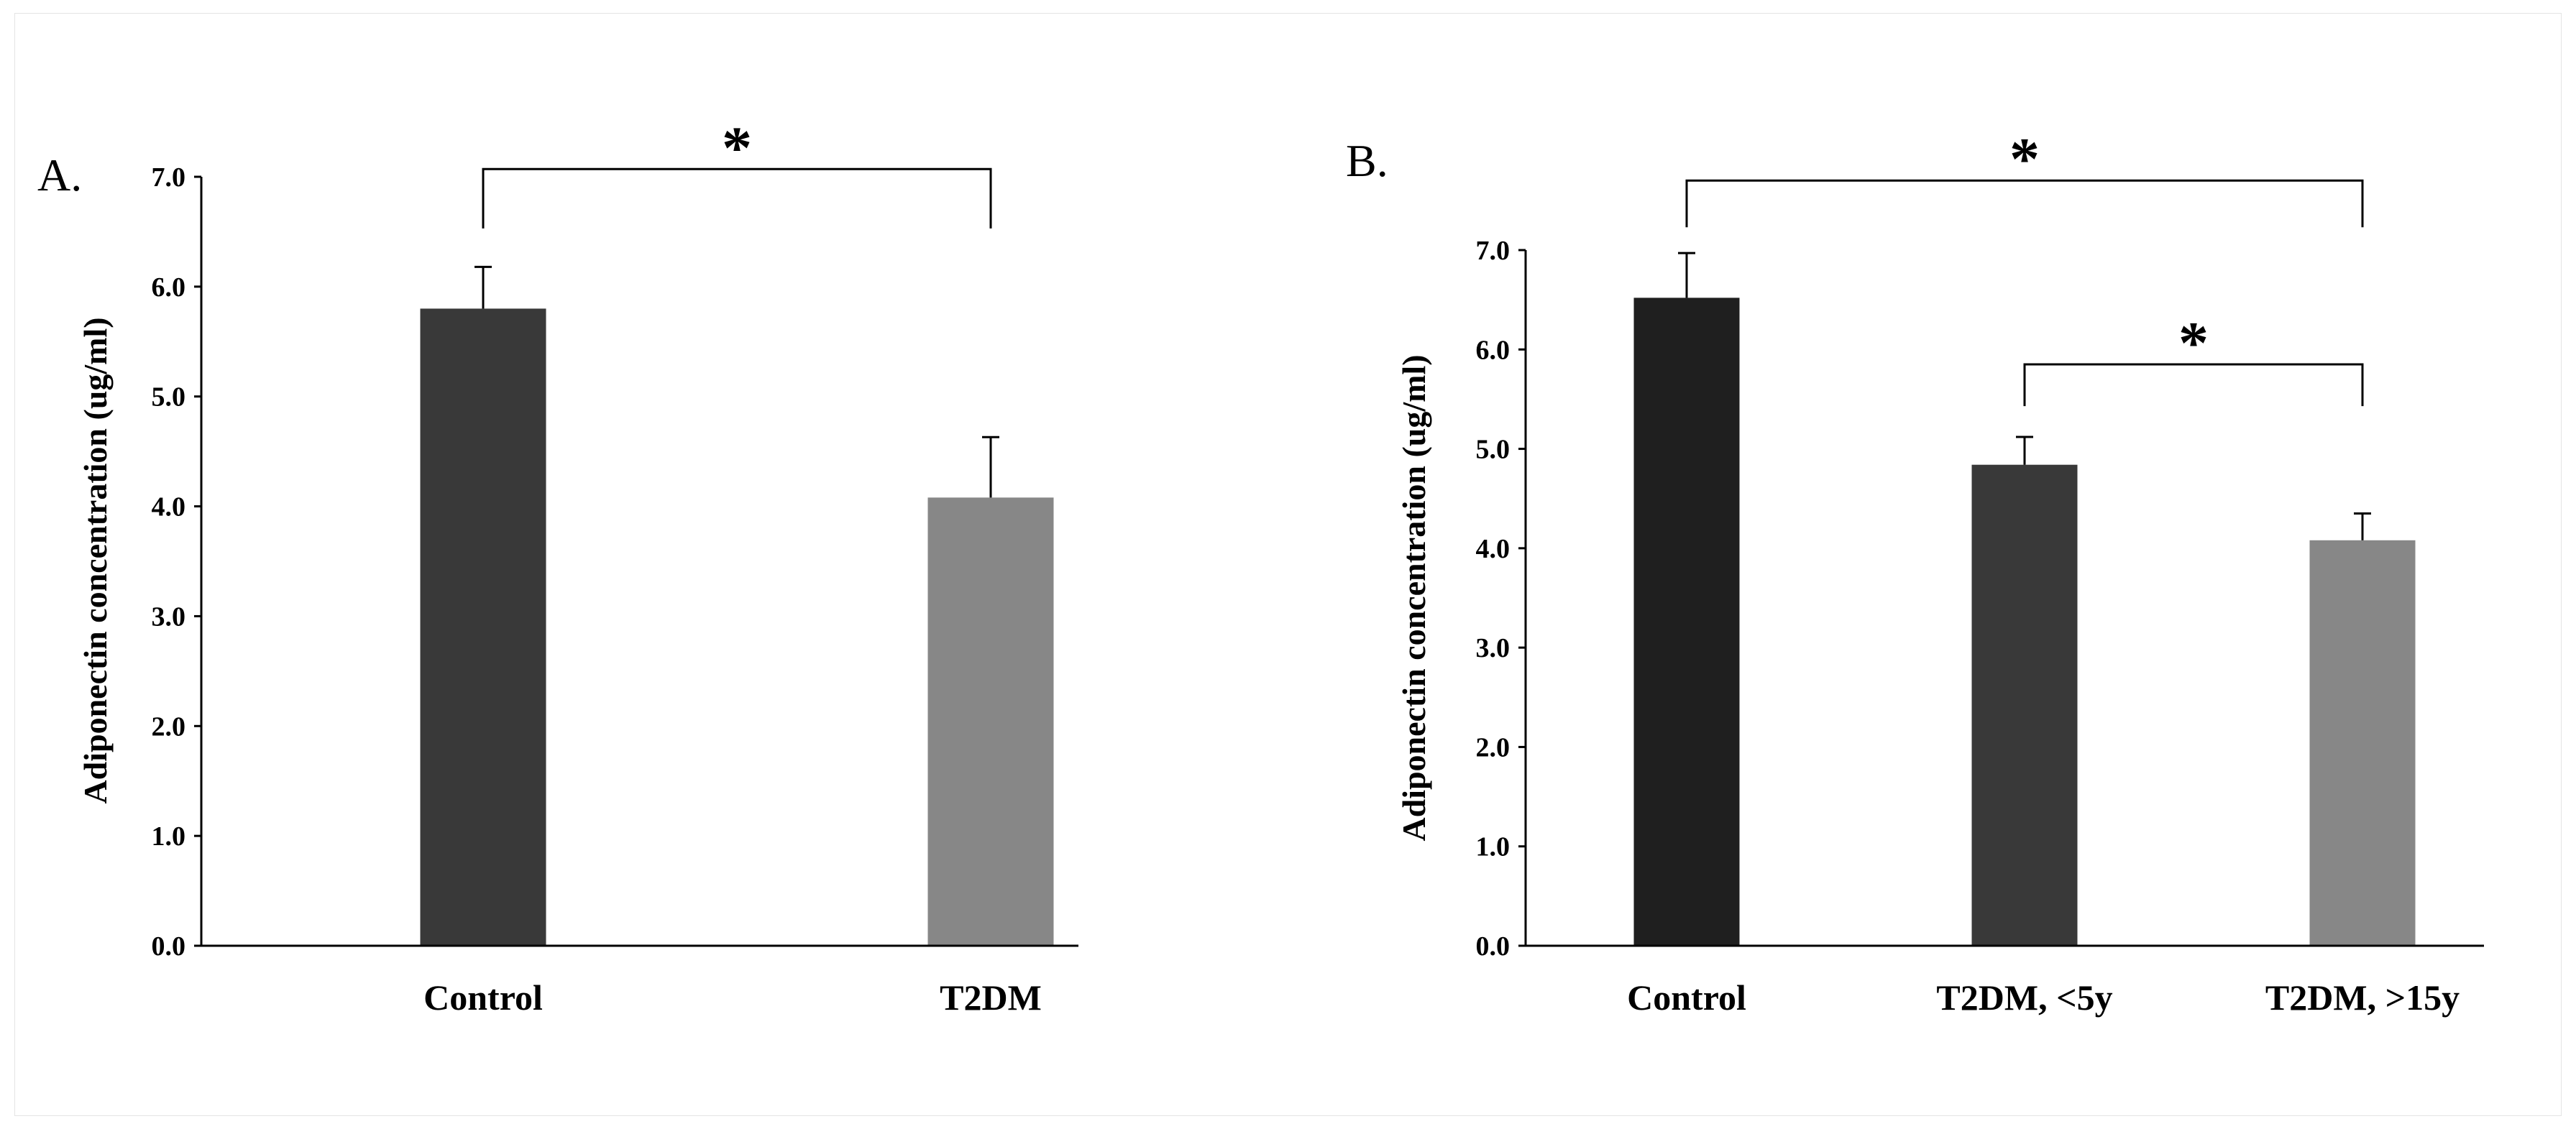 The height and width of the screenshot is (1129, 2576). Describe the element at coordinates (59, 175) in the screenshot. I see `panel-label: A.` at that location.